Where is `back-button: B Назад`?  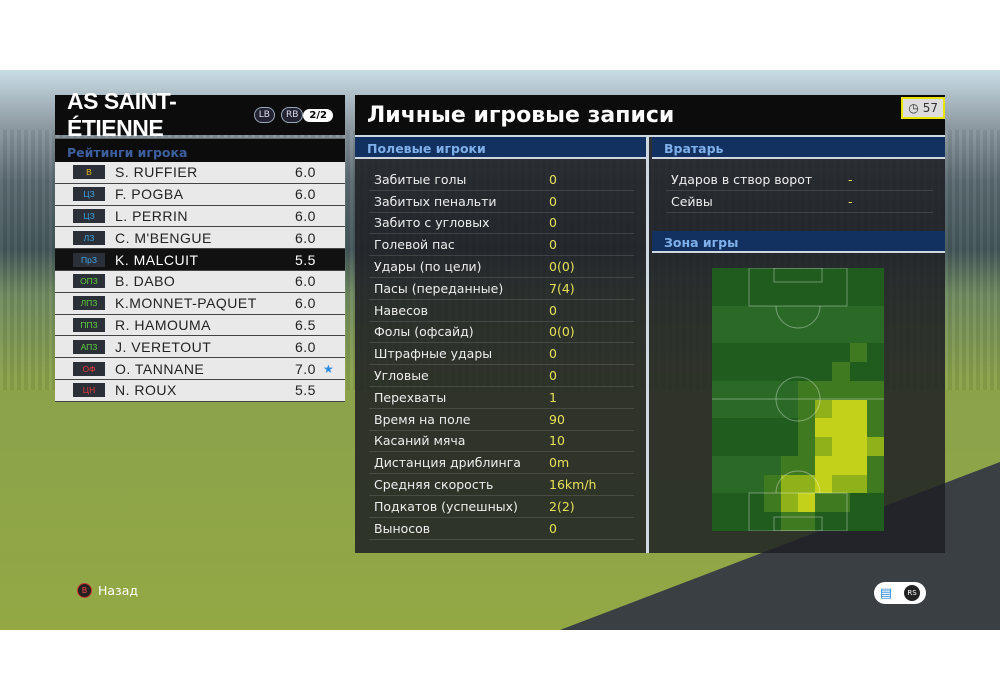
back-button: B Назад is located at coordinates (107, 590).